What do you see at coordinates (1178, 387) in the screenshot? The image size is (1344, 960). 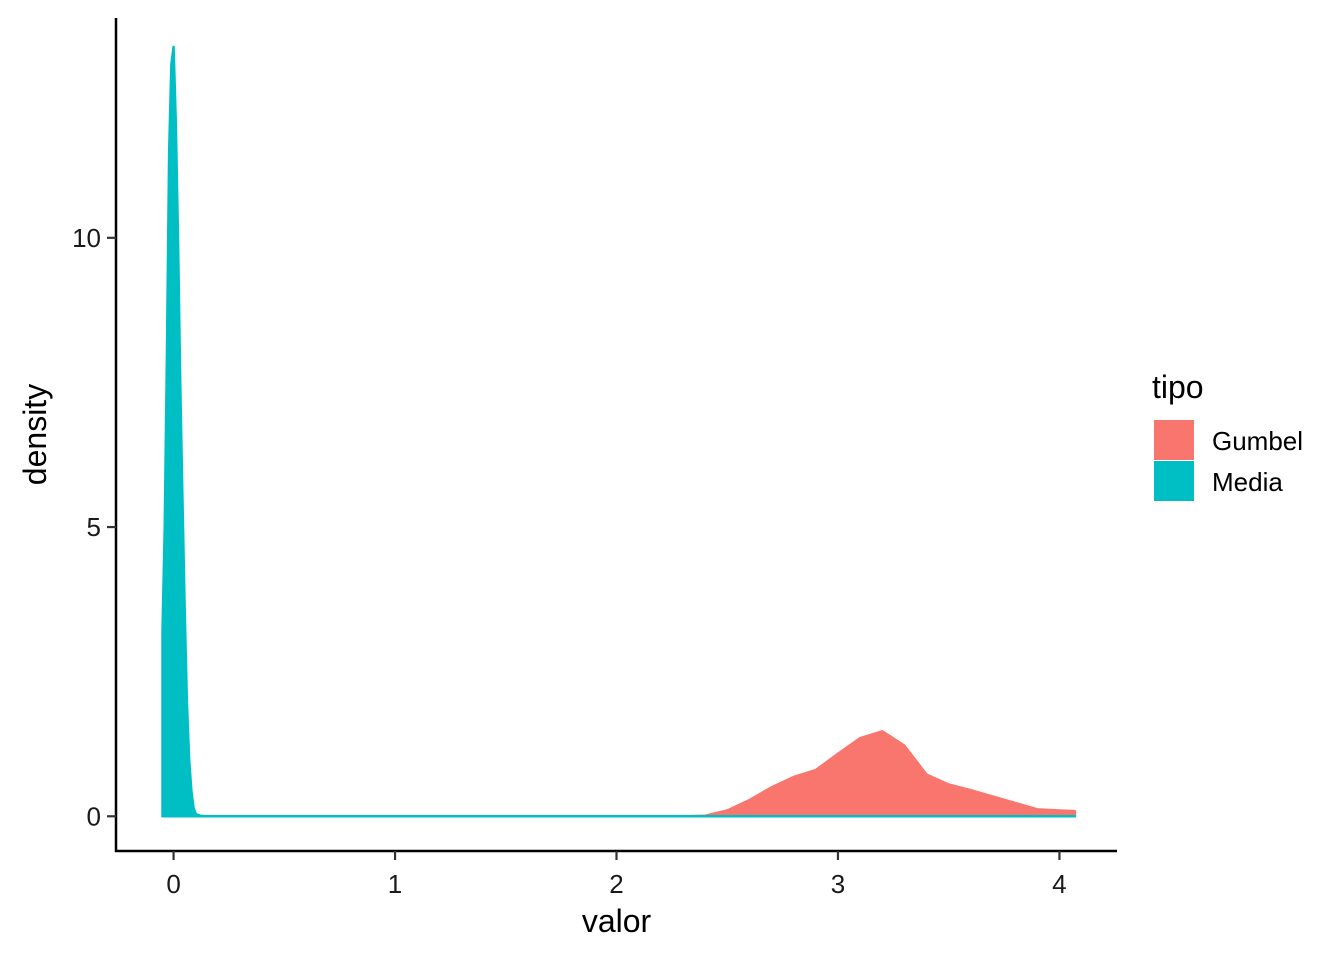 I see `legend-title: tipo` at bounding box center [1178, 387].